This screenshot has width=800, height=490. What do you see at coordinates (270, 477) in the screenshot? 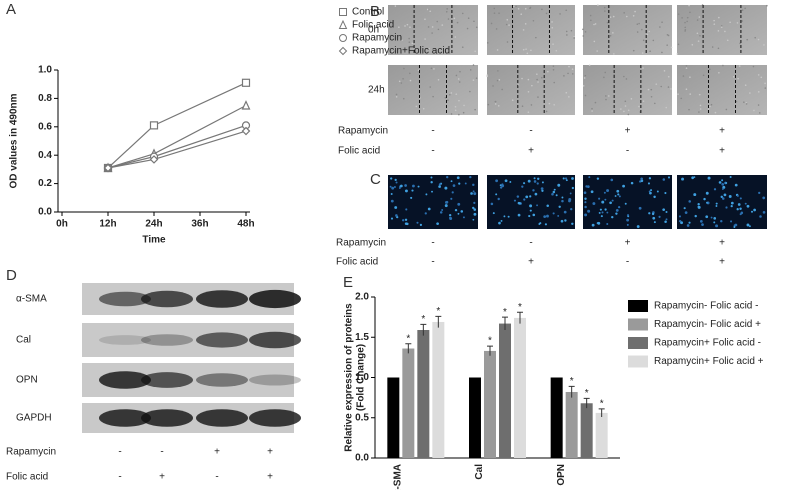
I see `treatment-sign: +` at bounding box center [270, 477].